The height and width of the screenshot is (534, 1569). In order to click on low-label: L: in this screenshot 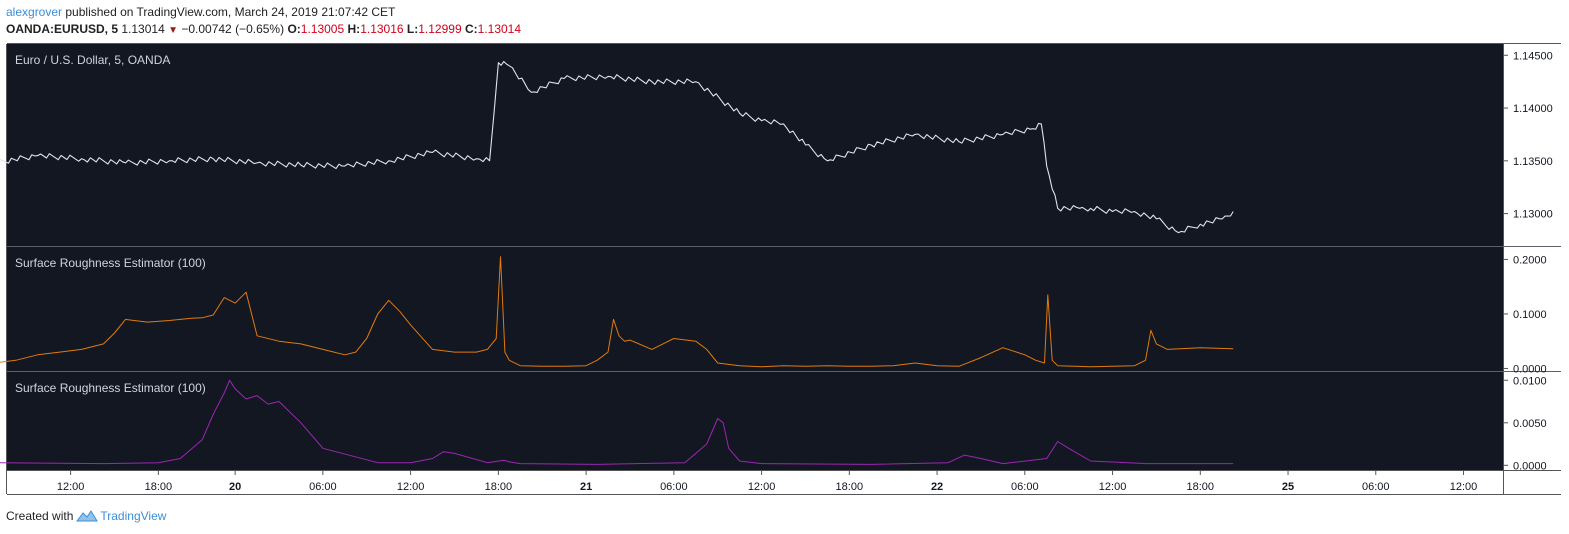, I will do `click(412, 29)`.